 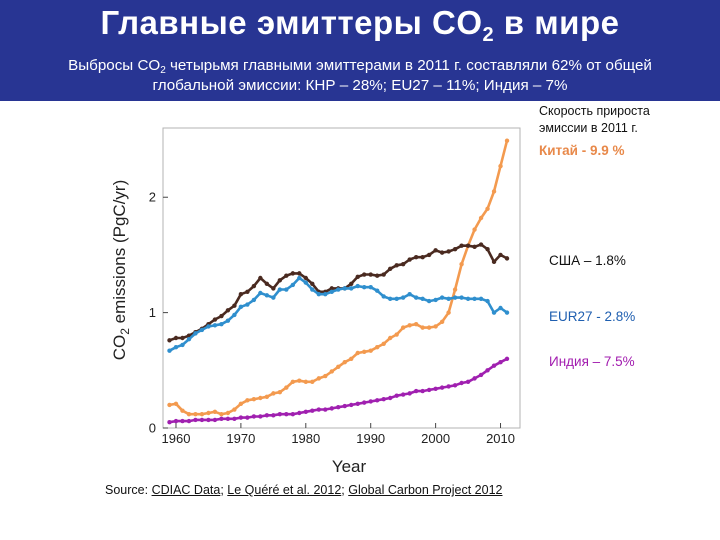 What do you see at coordinates (121, 270) in the screenshot?
I see `y-axis-label: CO2 emissions (PgC/yr)` at bounding box center [121, 270].